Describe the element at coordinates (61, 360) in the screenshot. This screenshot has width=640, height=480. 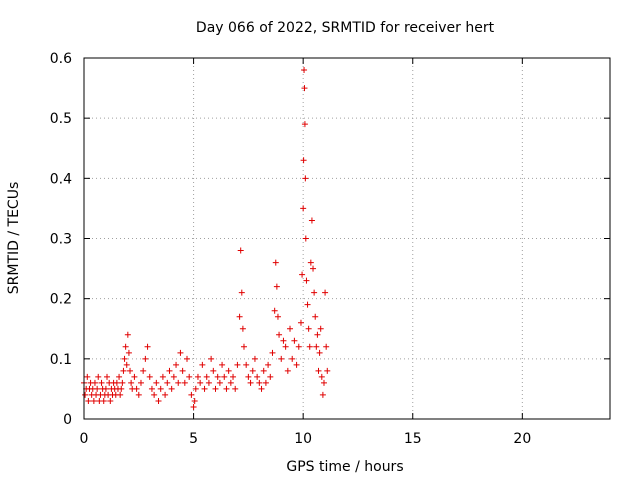
I see `y-tick-label: 0.1` at that location.